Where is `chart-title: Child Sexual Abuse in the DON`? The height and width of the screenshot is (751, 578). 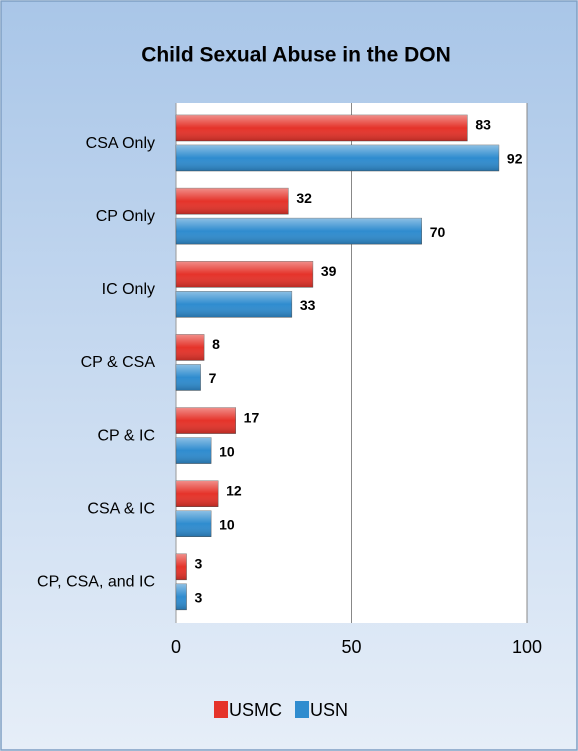 chart-title: Child Sexual Abuse in the DON is located at coordinates (296, 55).